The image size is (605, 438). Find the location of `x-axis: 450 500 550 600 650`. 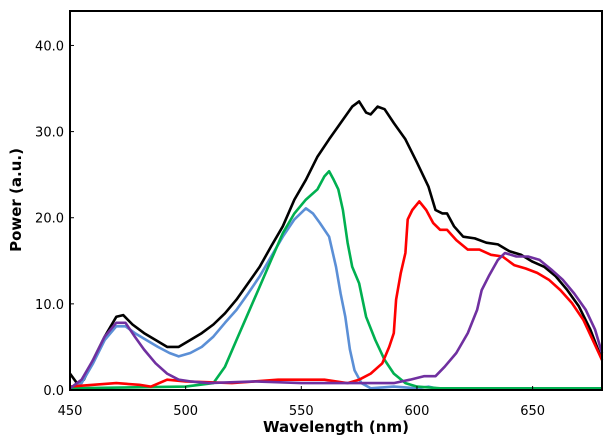

x-axis: 450 500 550 600 650 is located at coordinates (301, 402).